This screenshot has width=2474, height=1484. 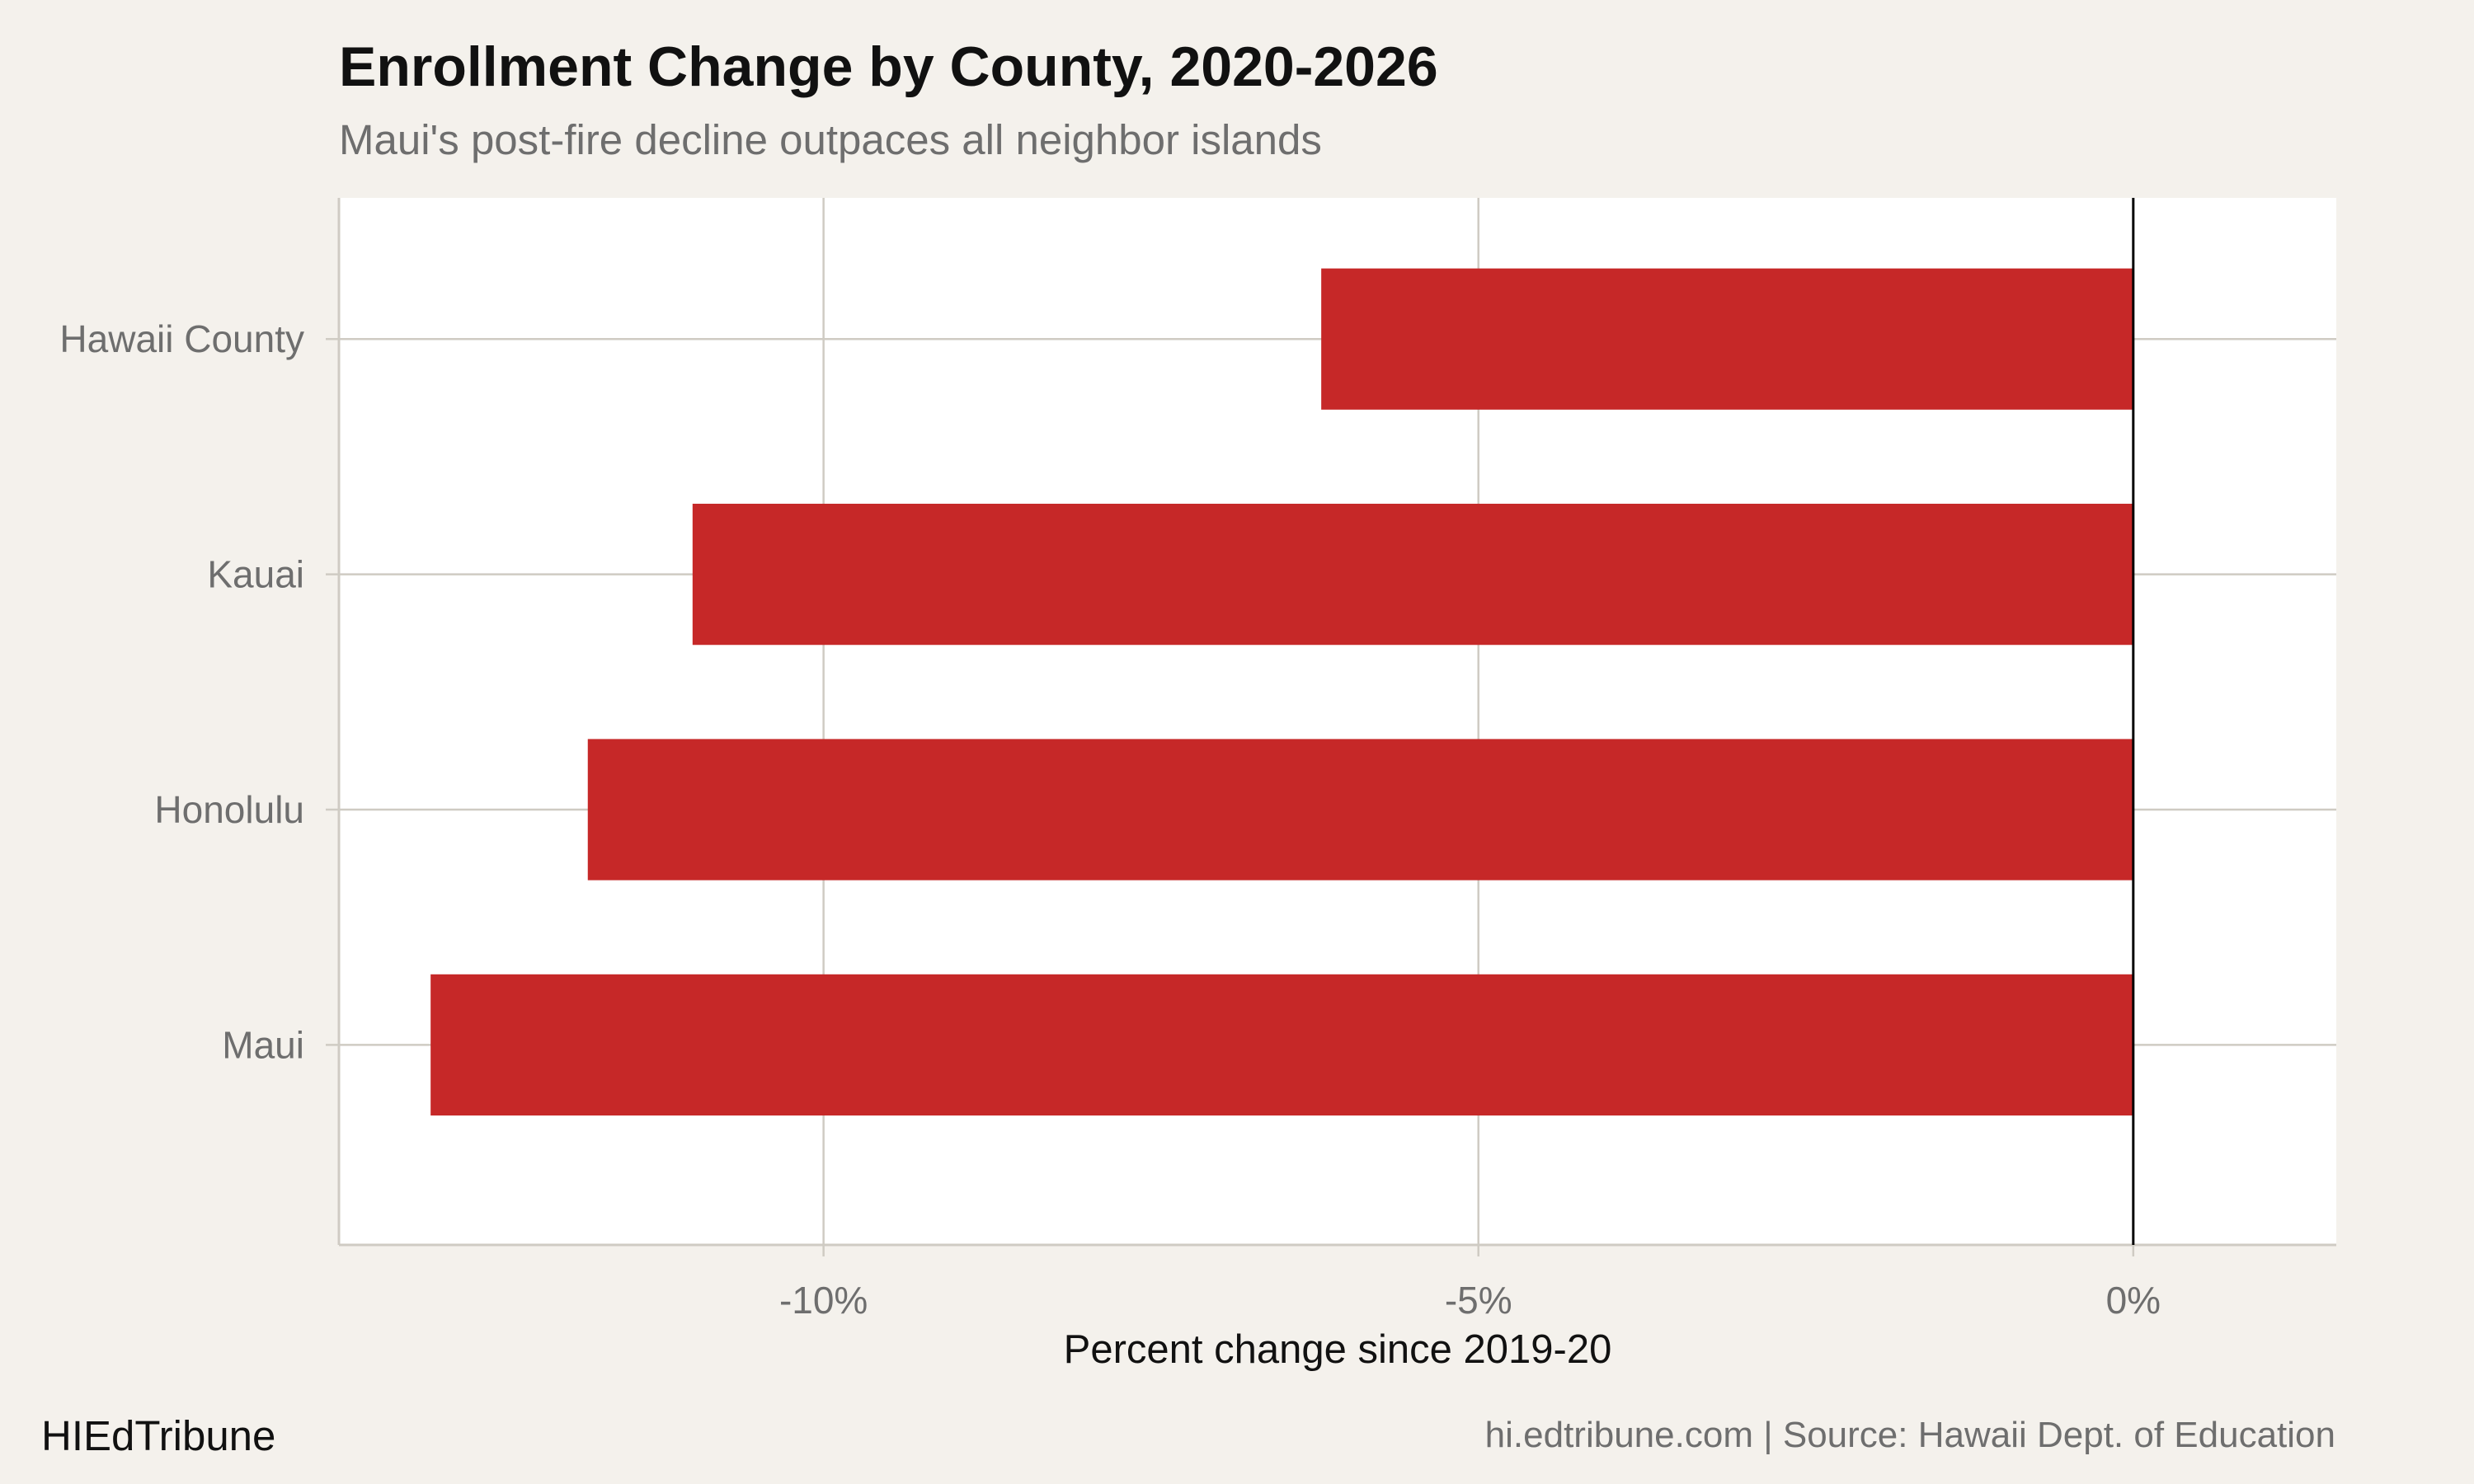 I want to click on y-tick-label: Maui, so click(x=263, y=1044).